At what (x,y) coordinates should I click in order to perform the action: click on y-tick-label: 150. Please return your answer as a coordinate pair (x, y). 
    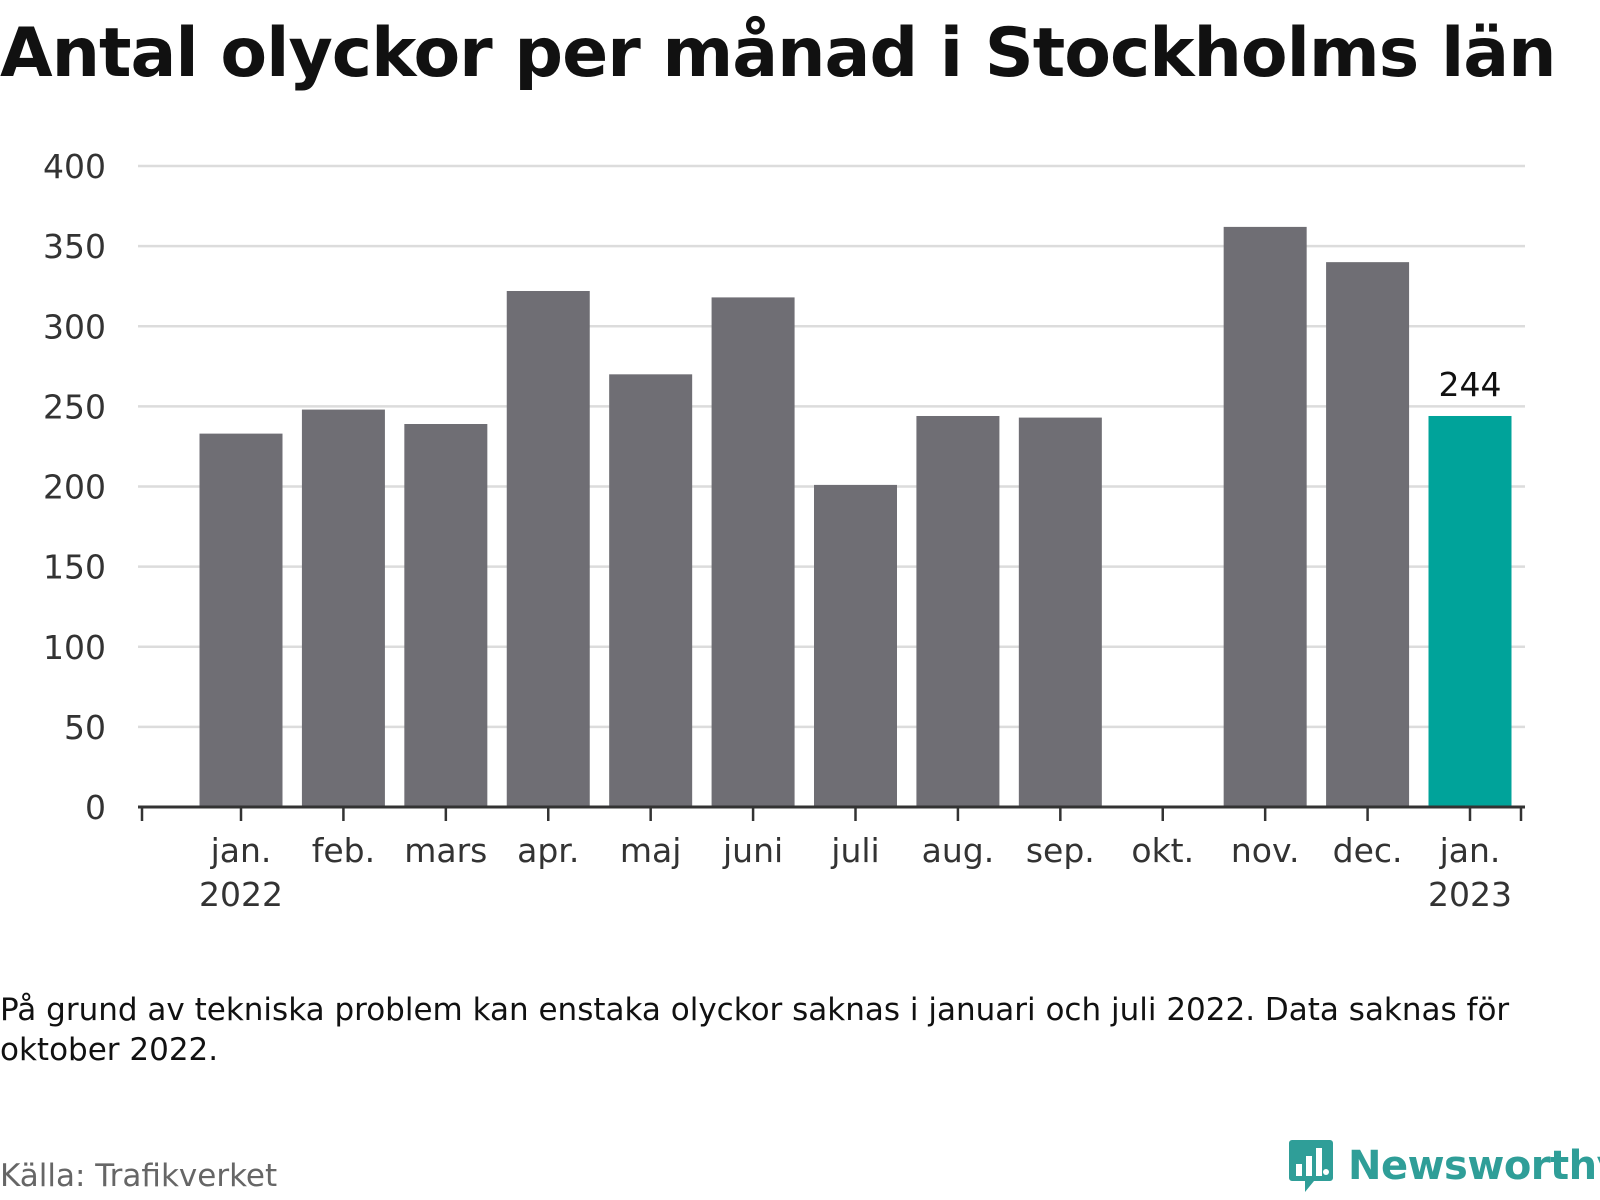
    Looking at the image, I should click on (74, 567).